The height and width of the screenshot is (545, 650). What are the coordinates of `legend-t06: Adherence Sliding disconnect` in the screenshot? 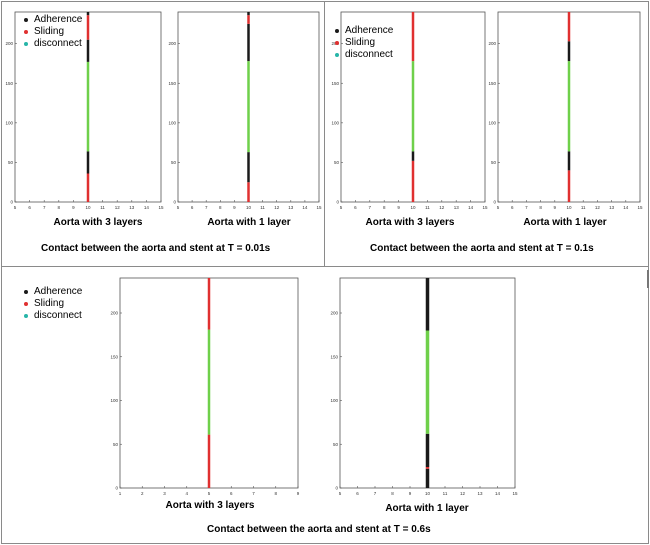 It's located at (52, 304).